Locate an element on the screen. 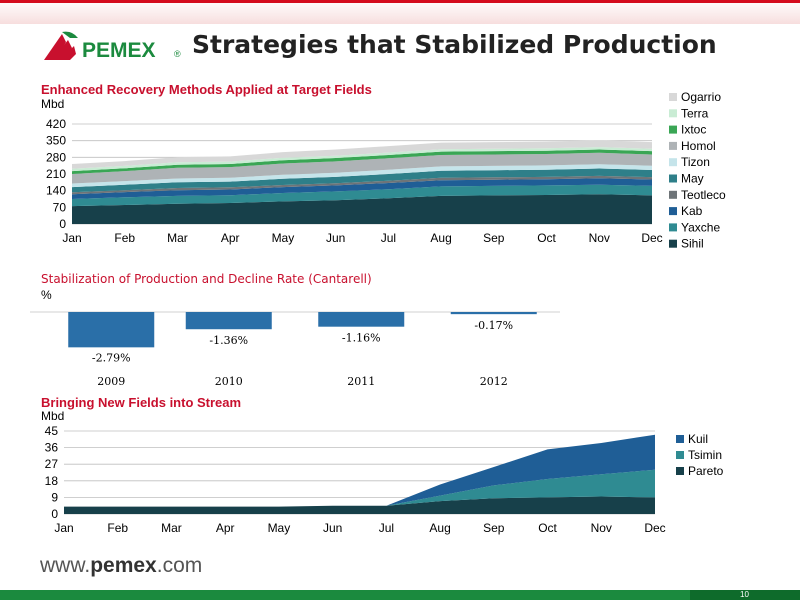 The width and height of the screenshot is (800, 600). chart1-x-tick-label: Feb is located at coordinates (124, 238).